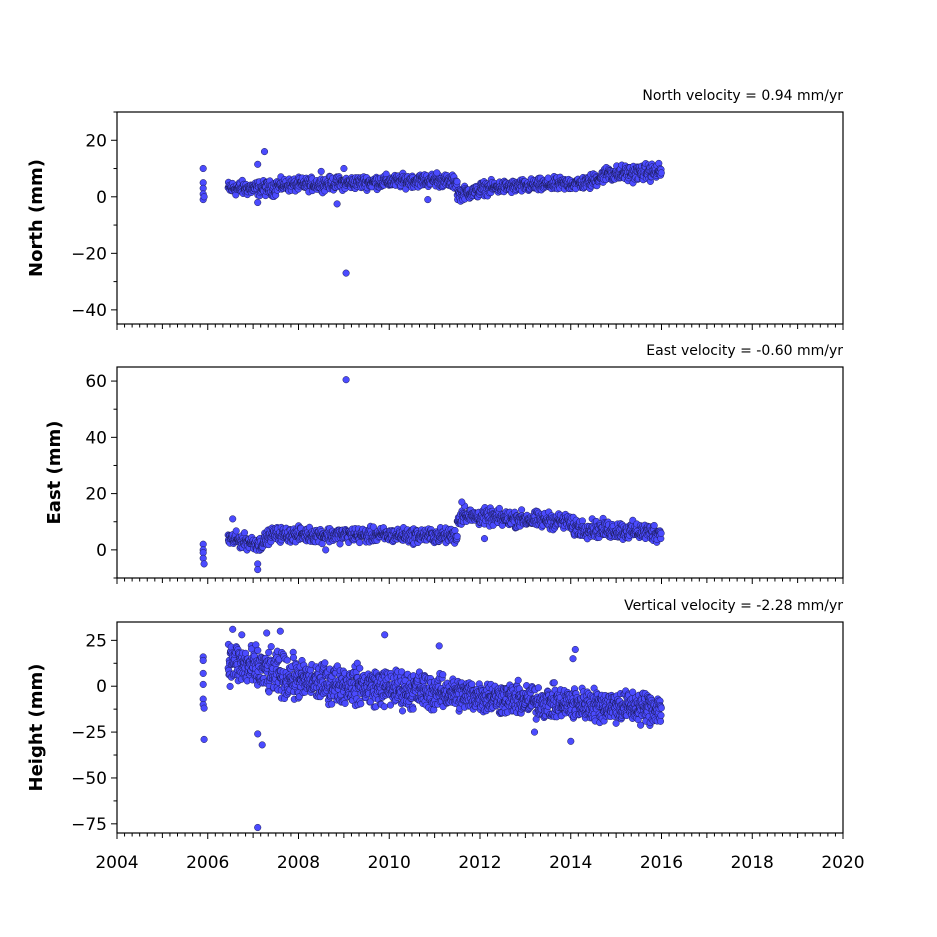  I want to click on height-velocity-title: Vertical velocity = -2.28 mm/yr, so click(733, 606).